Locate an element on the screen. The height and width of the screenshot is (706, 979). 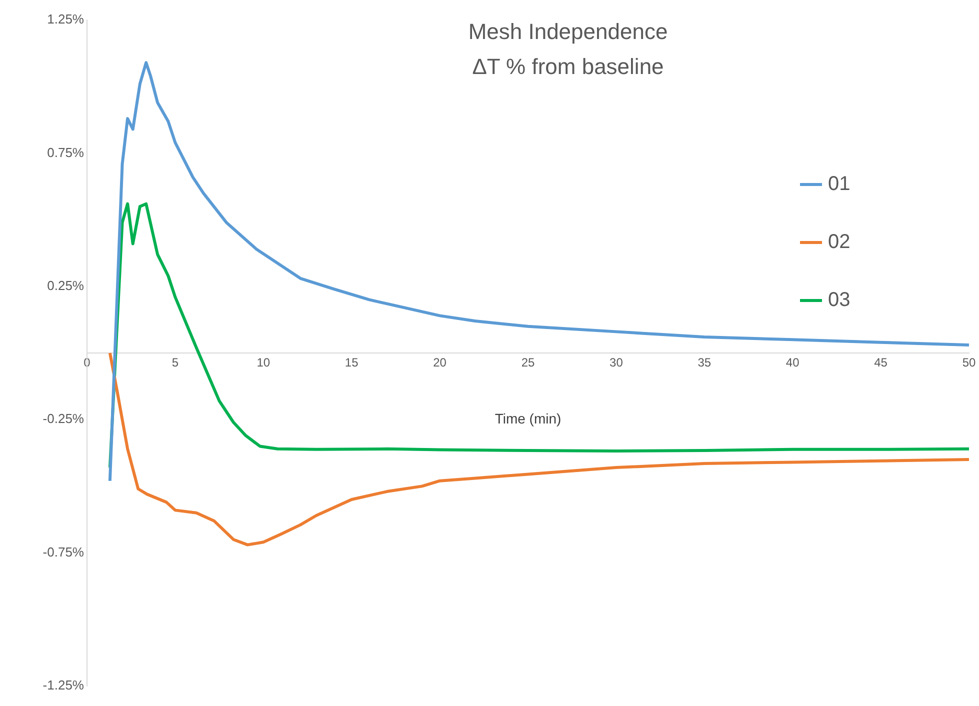
chart-title: Mesh Independence is located at coordinates (568, 31).